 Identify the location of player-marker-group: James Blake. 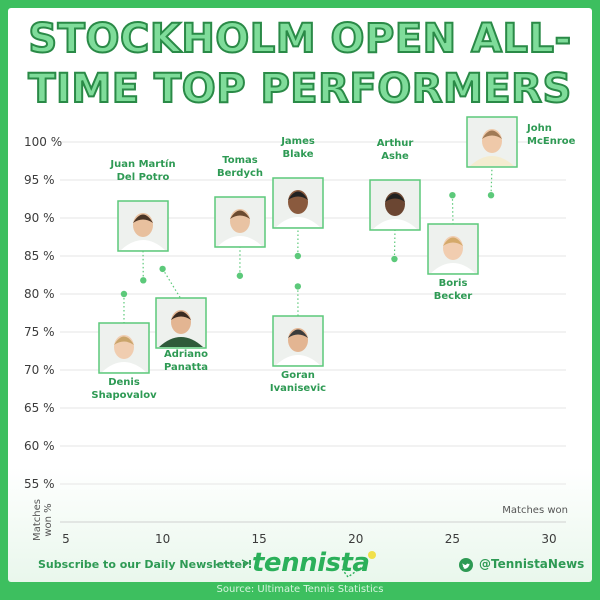
(298, 198).